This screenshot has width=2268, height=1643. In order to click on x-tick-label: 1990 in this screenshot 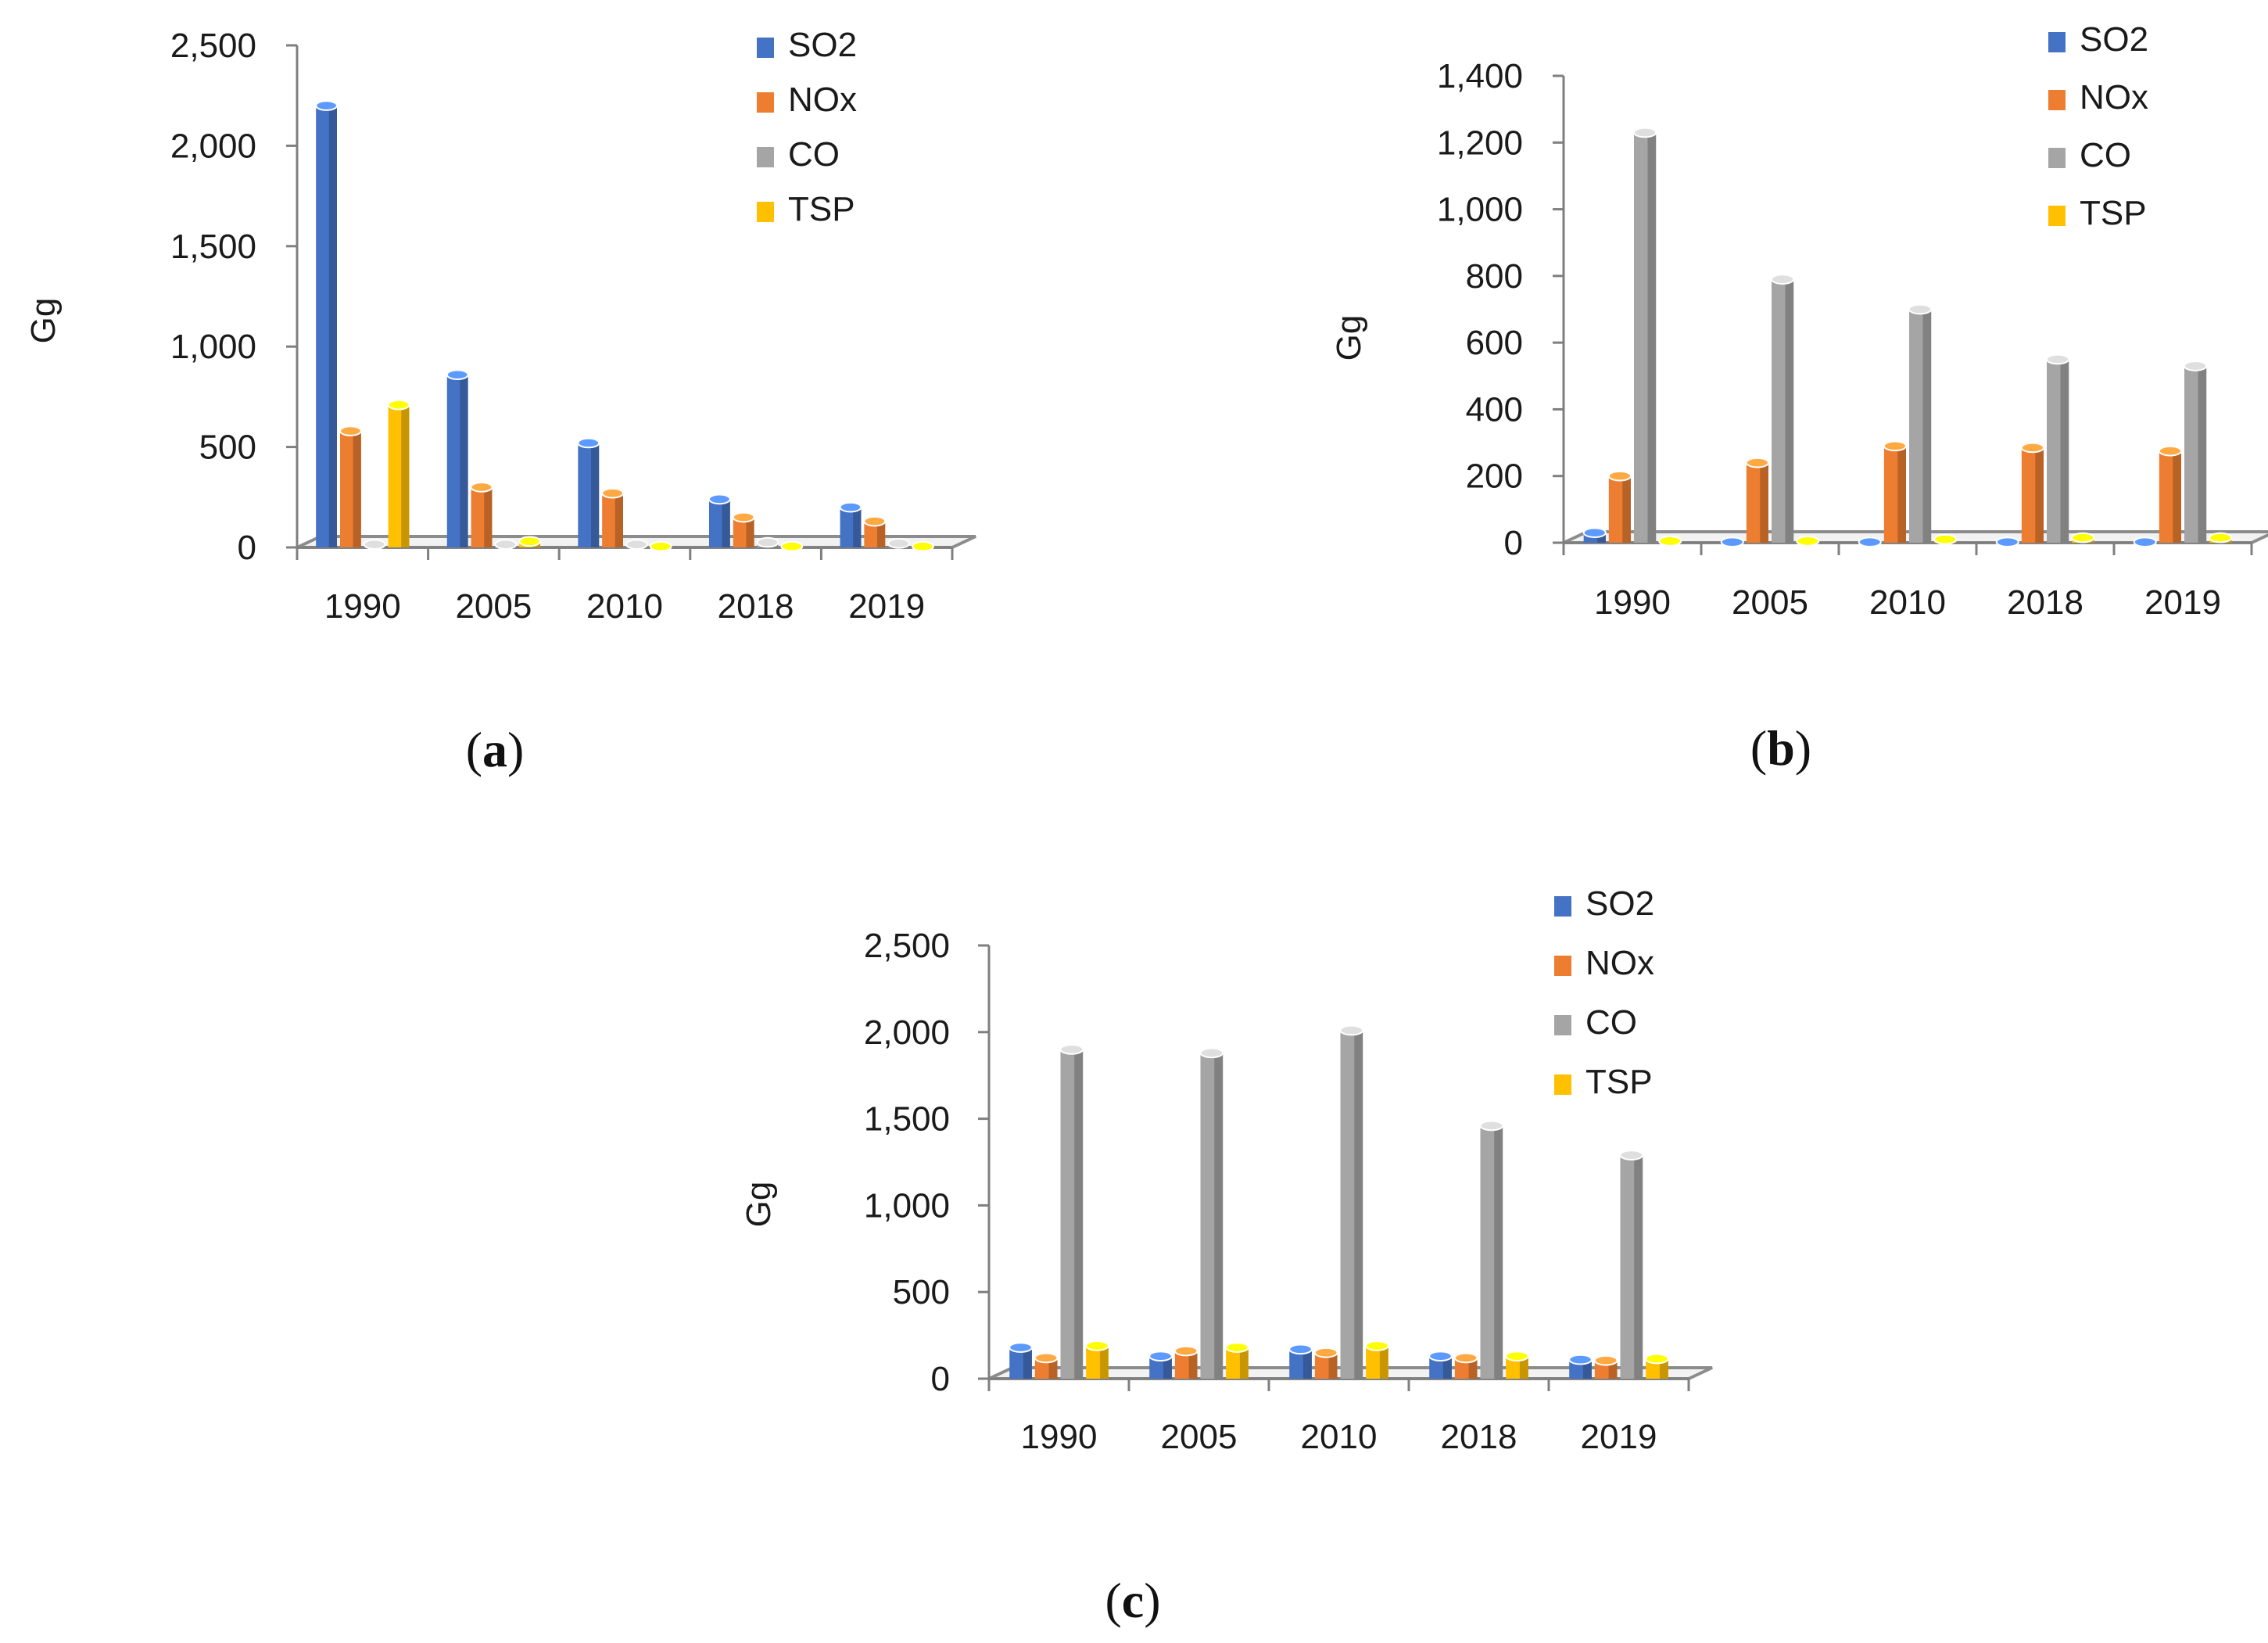, I will do `click(1059, 1437)`.